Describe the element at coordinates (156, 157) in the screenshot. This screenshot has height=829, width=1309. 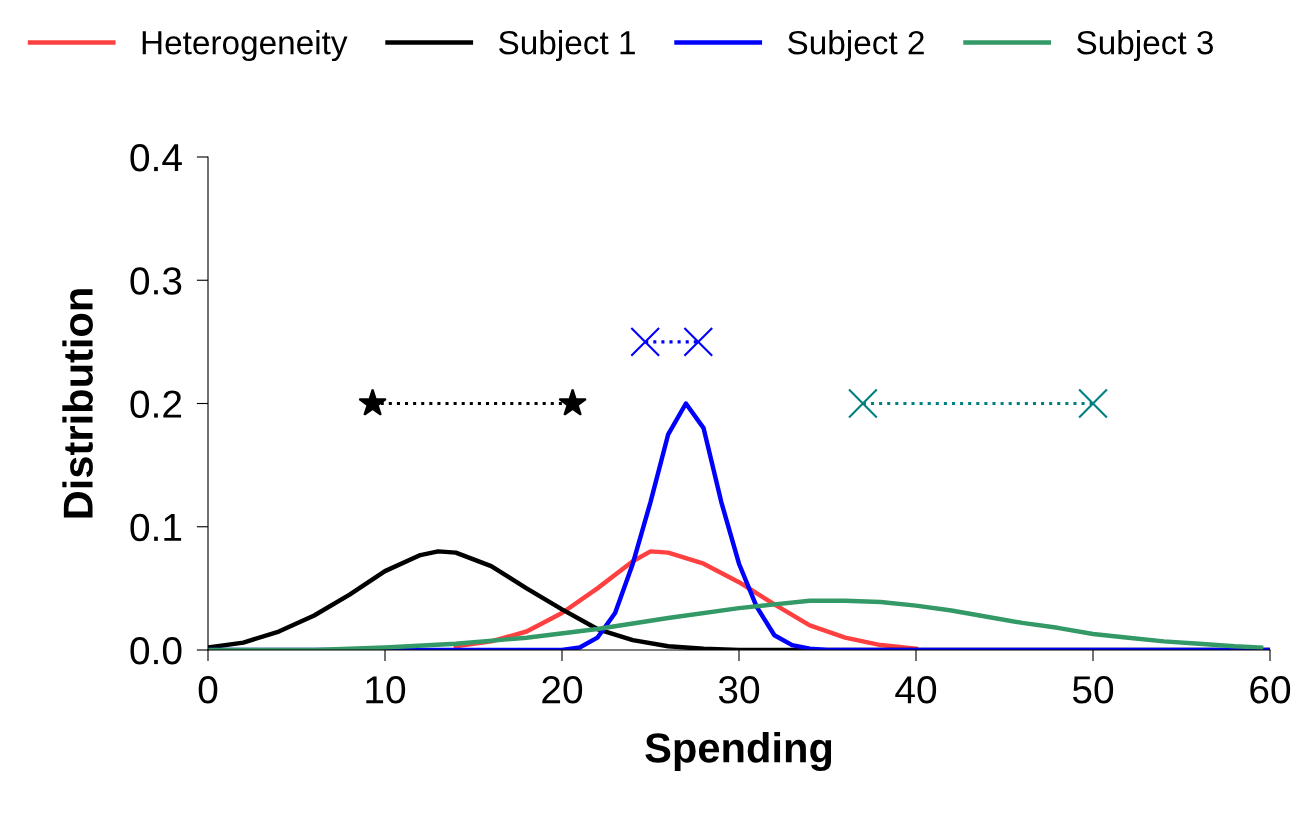
I see `y-tick-label: 0.4` at that location.